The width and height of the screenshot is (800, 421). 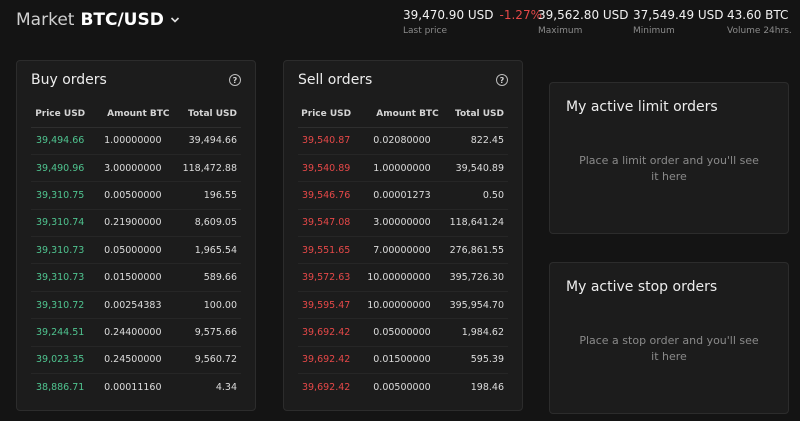 I want to click on sell-orders-title: Sell orders, so click(x=335, y=80).